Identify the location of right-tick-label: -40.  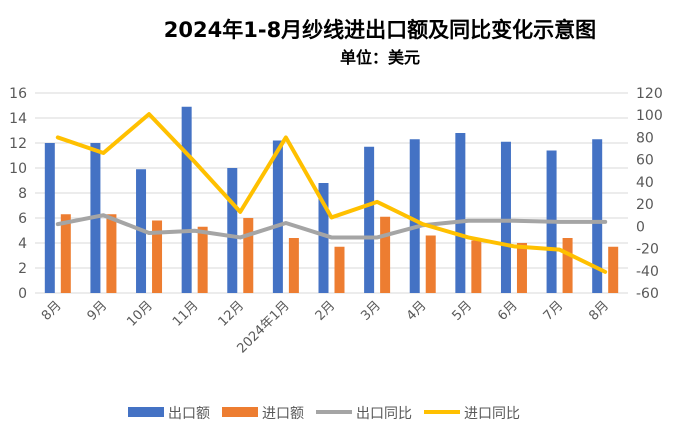
(647, 272).